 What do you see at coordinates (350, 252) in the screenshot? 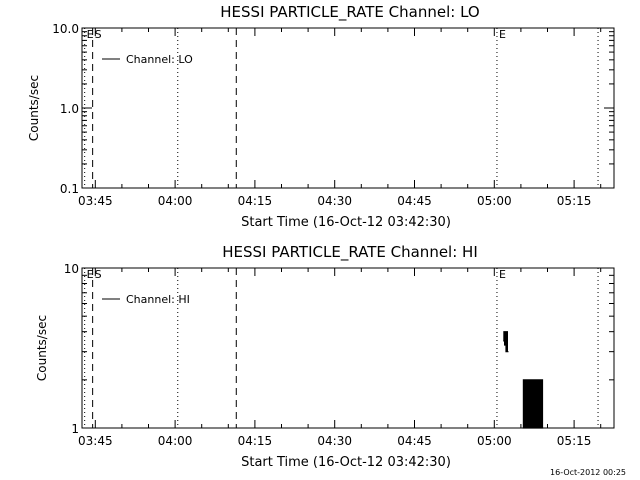
I see `chart-title: HESSI PARTICLE_RATE Channel: HI` at bounding box center [350, 252].